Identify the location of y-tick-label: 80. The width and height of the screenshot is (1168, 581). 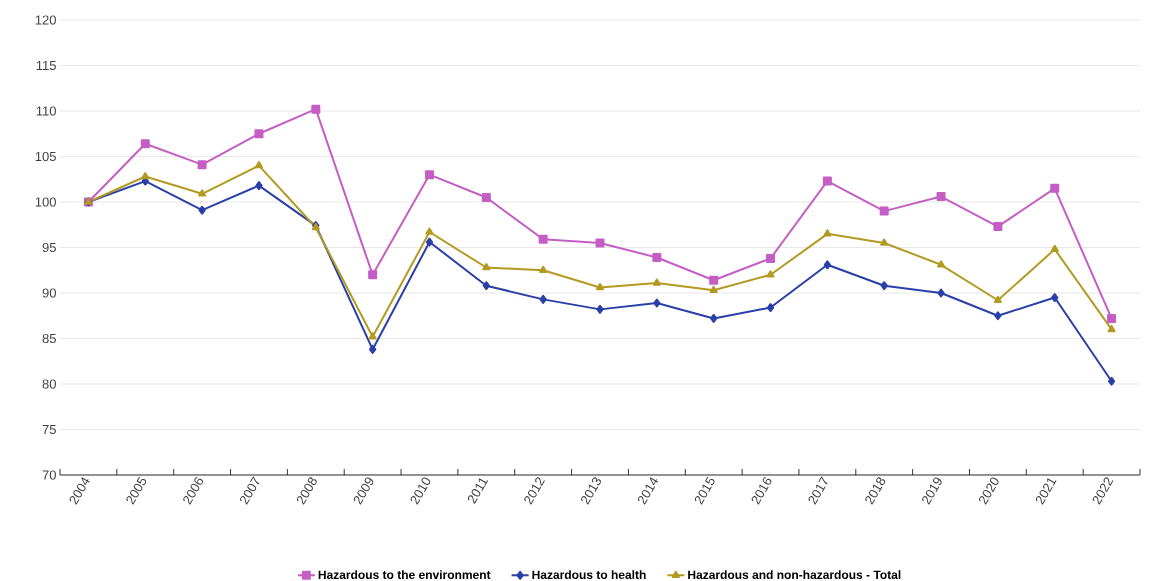
(49, 384).